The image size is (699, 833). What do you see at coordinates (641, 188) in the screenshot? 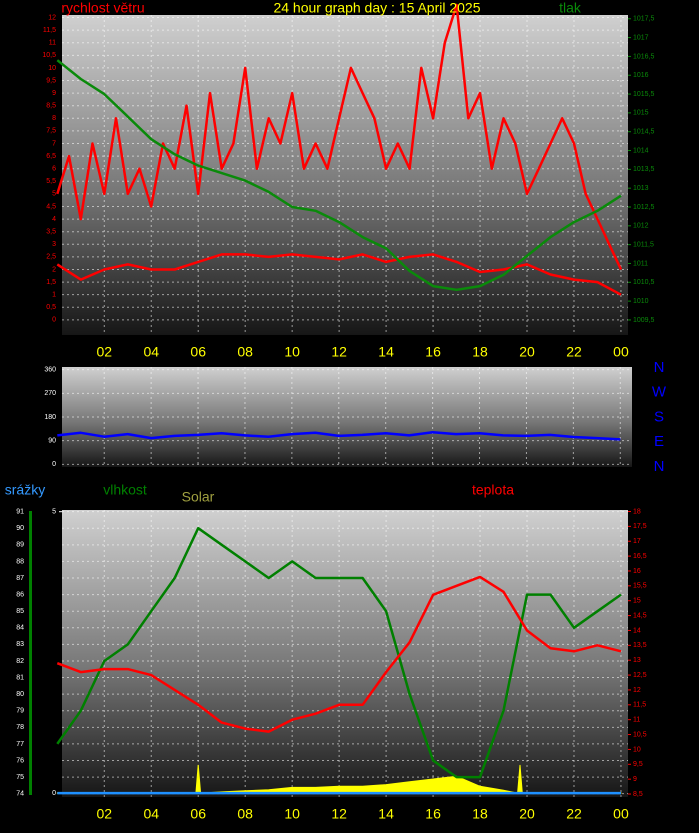
I see `y2-tick-label: 1013` at bounding box center [641, 188].